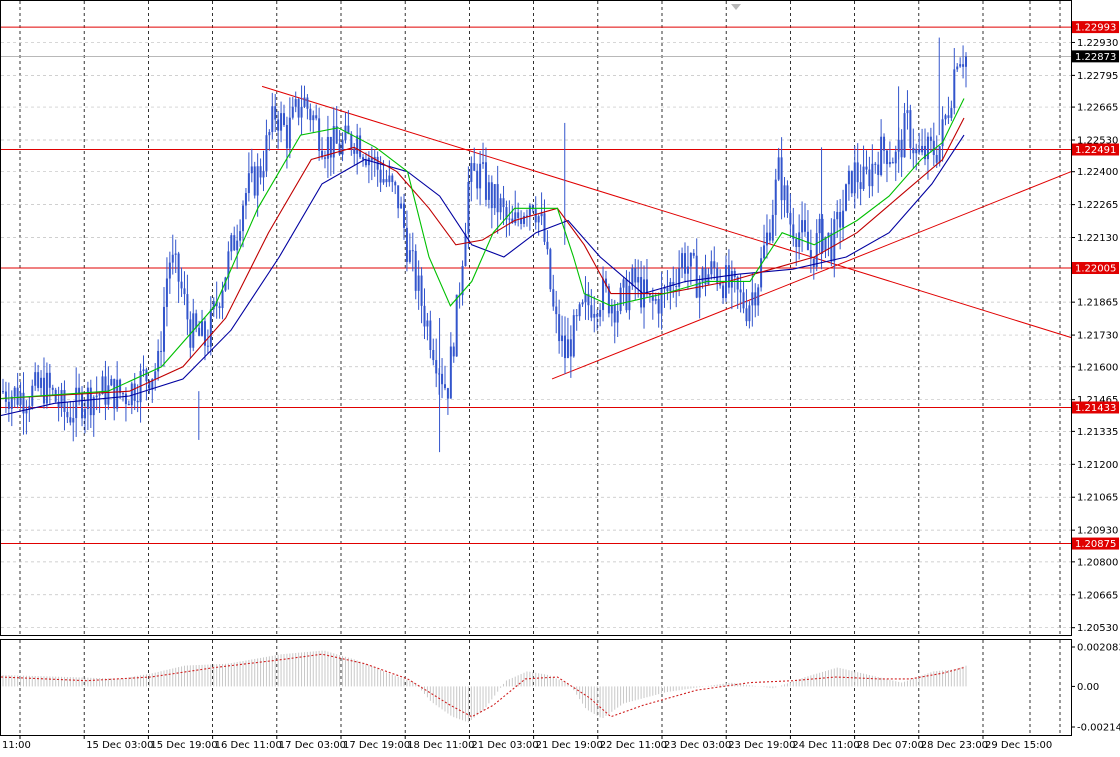 Image resolution: width=1120 pixels, height=757 pixels. Describe the element at coordinates (1095, 28) in the screenshot. I see `level-price-label: 1.22993` at that location.